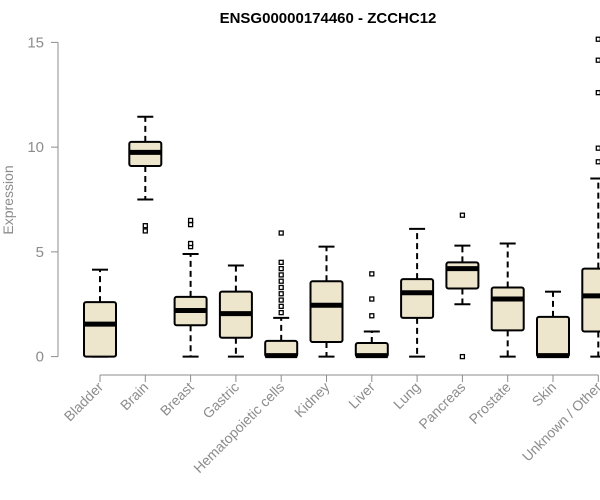 The image size is (600, 500). Describe the element at coordinates (134, 396) in the screenshot. I see `x-tick-label: Brain` at that location.